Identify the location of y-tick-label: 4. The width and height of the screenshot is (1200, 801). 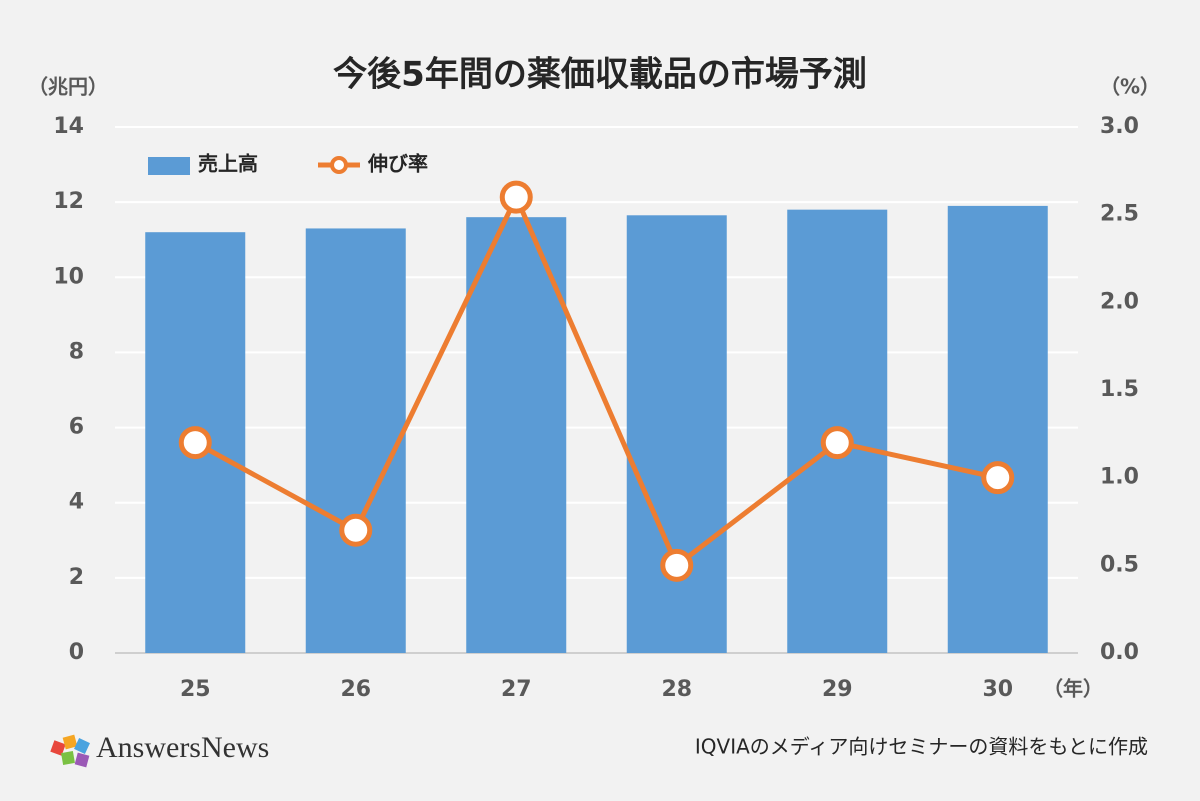
(76, 502).